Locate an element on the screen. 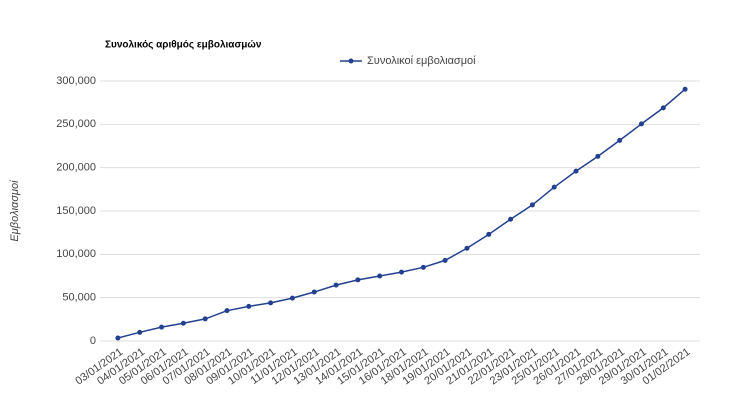 Image resolution: width=734 pixels, height=401 pixels. y-tick-label: 300,000 is located at coordinates (76, 81).